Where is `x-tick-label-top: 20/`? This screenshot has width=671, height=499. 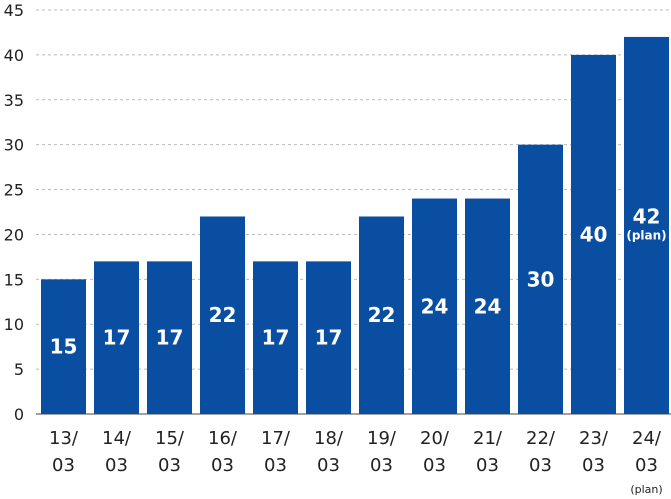 x-tick-label-top: 20/ is located at coordinates (435, 438).